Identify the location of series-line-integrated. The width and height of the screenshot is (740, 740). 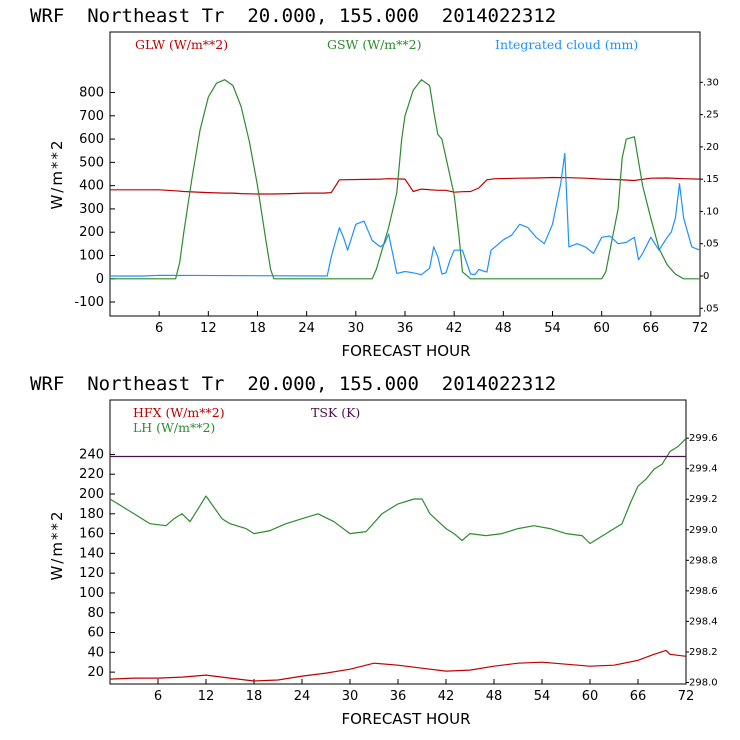
(405, 214).